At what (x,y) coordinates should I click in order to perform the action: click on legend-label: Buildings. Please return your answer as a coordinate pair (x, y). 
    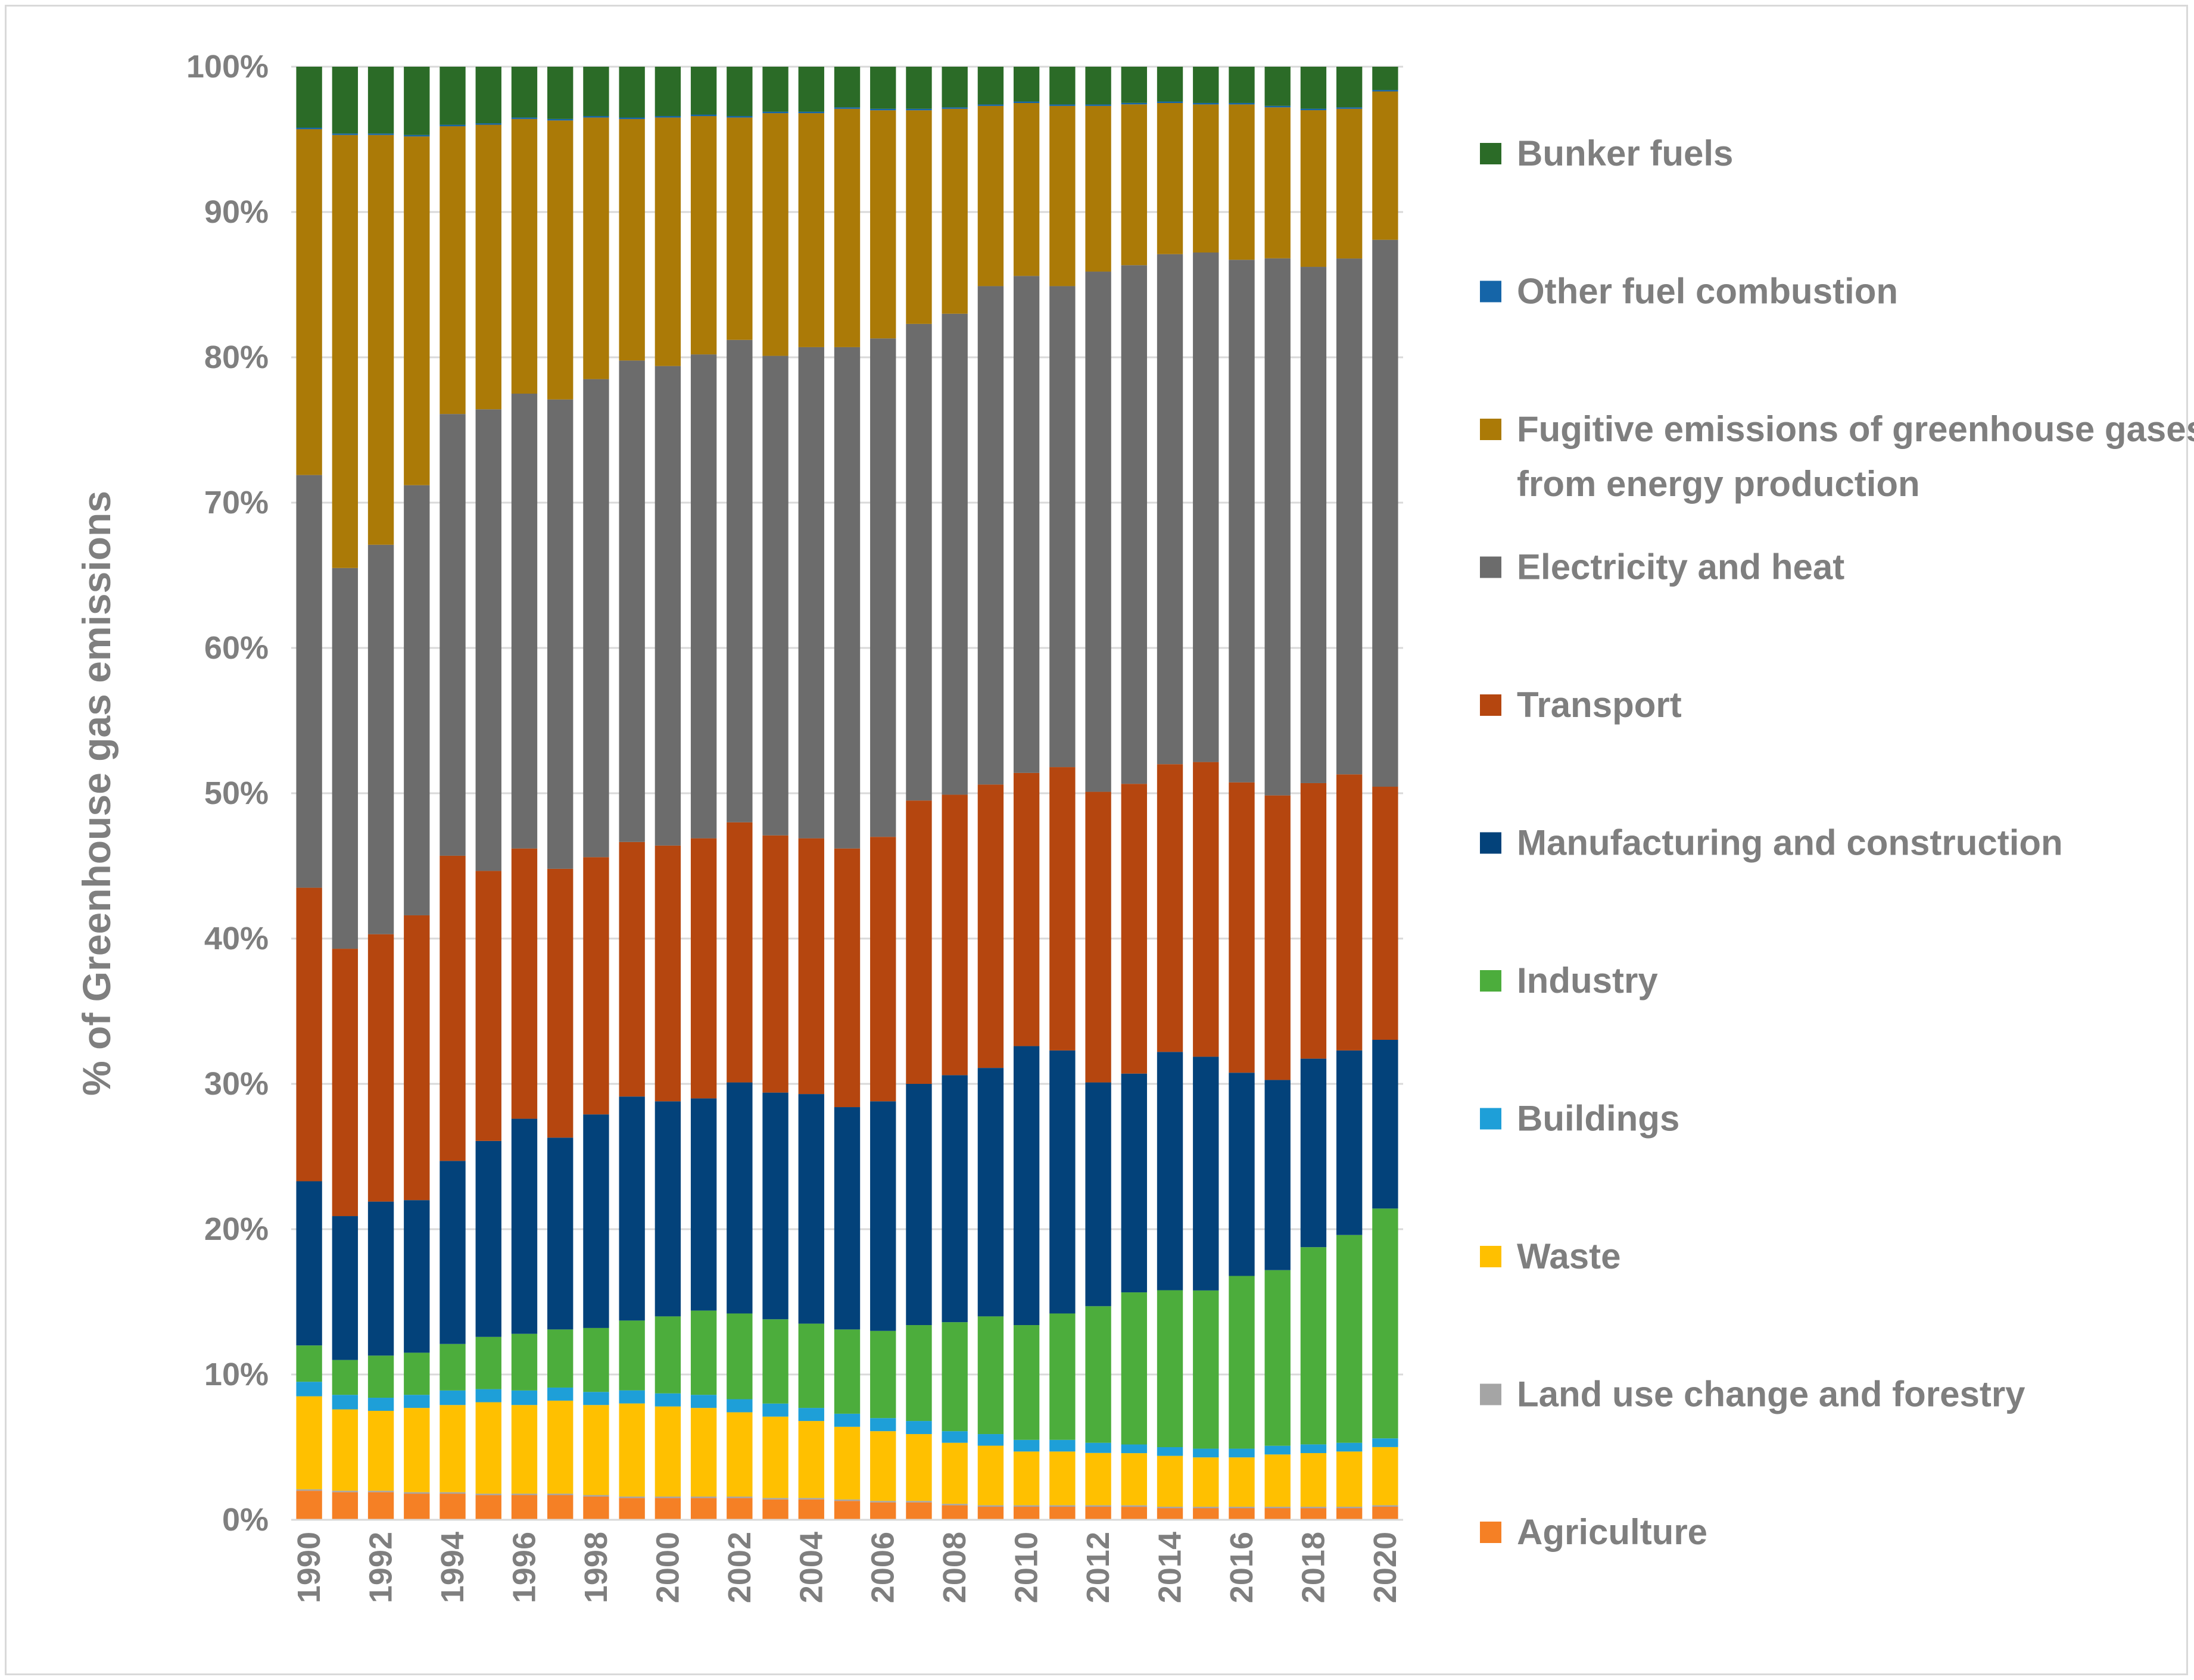
    Looking at the image, I should click on (1598, 1119).